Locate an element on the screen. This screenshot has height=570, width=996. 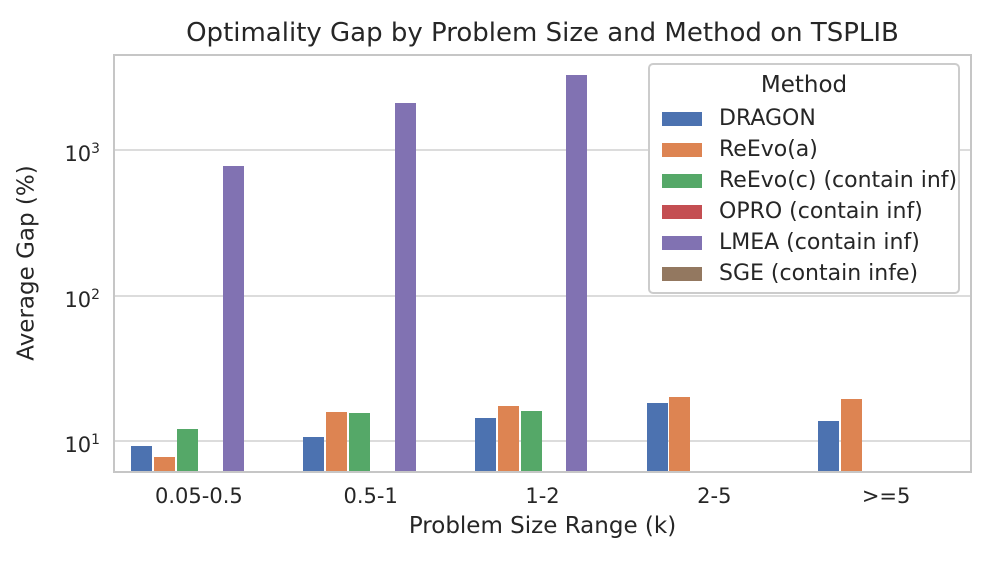
legend-entry: SGE (contain infe) is located at coordinates (804, 273).